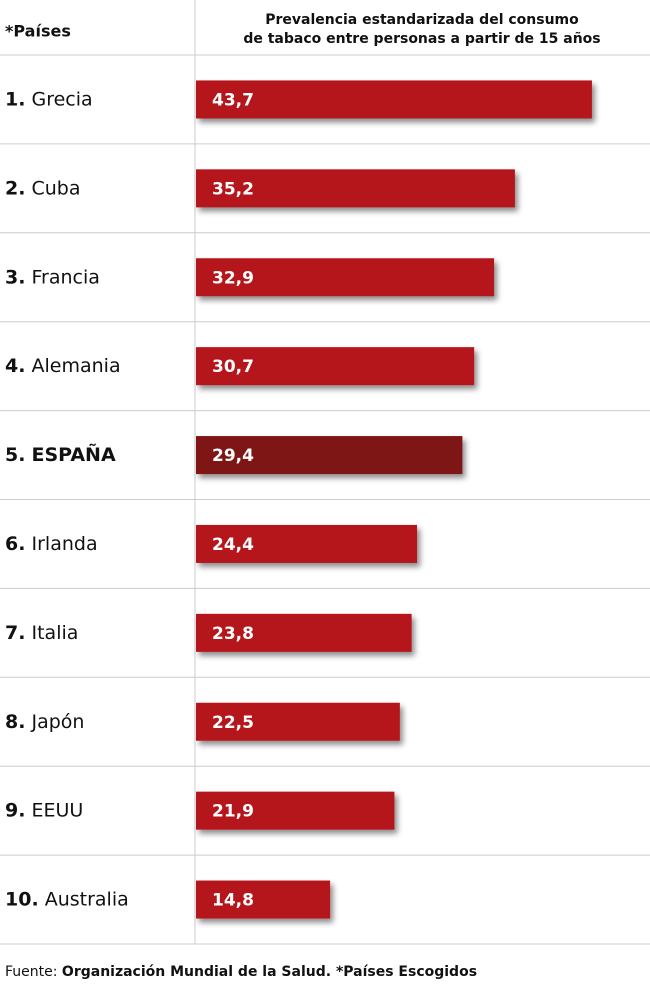  I want to click on category-name: Grecia, so click(62, 99).